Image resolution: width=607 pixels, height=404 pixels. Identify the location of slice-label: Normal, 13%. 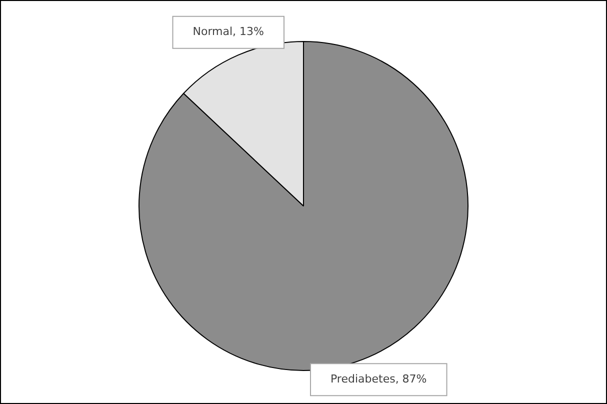
(228, 31).